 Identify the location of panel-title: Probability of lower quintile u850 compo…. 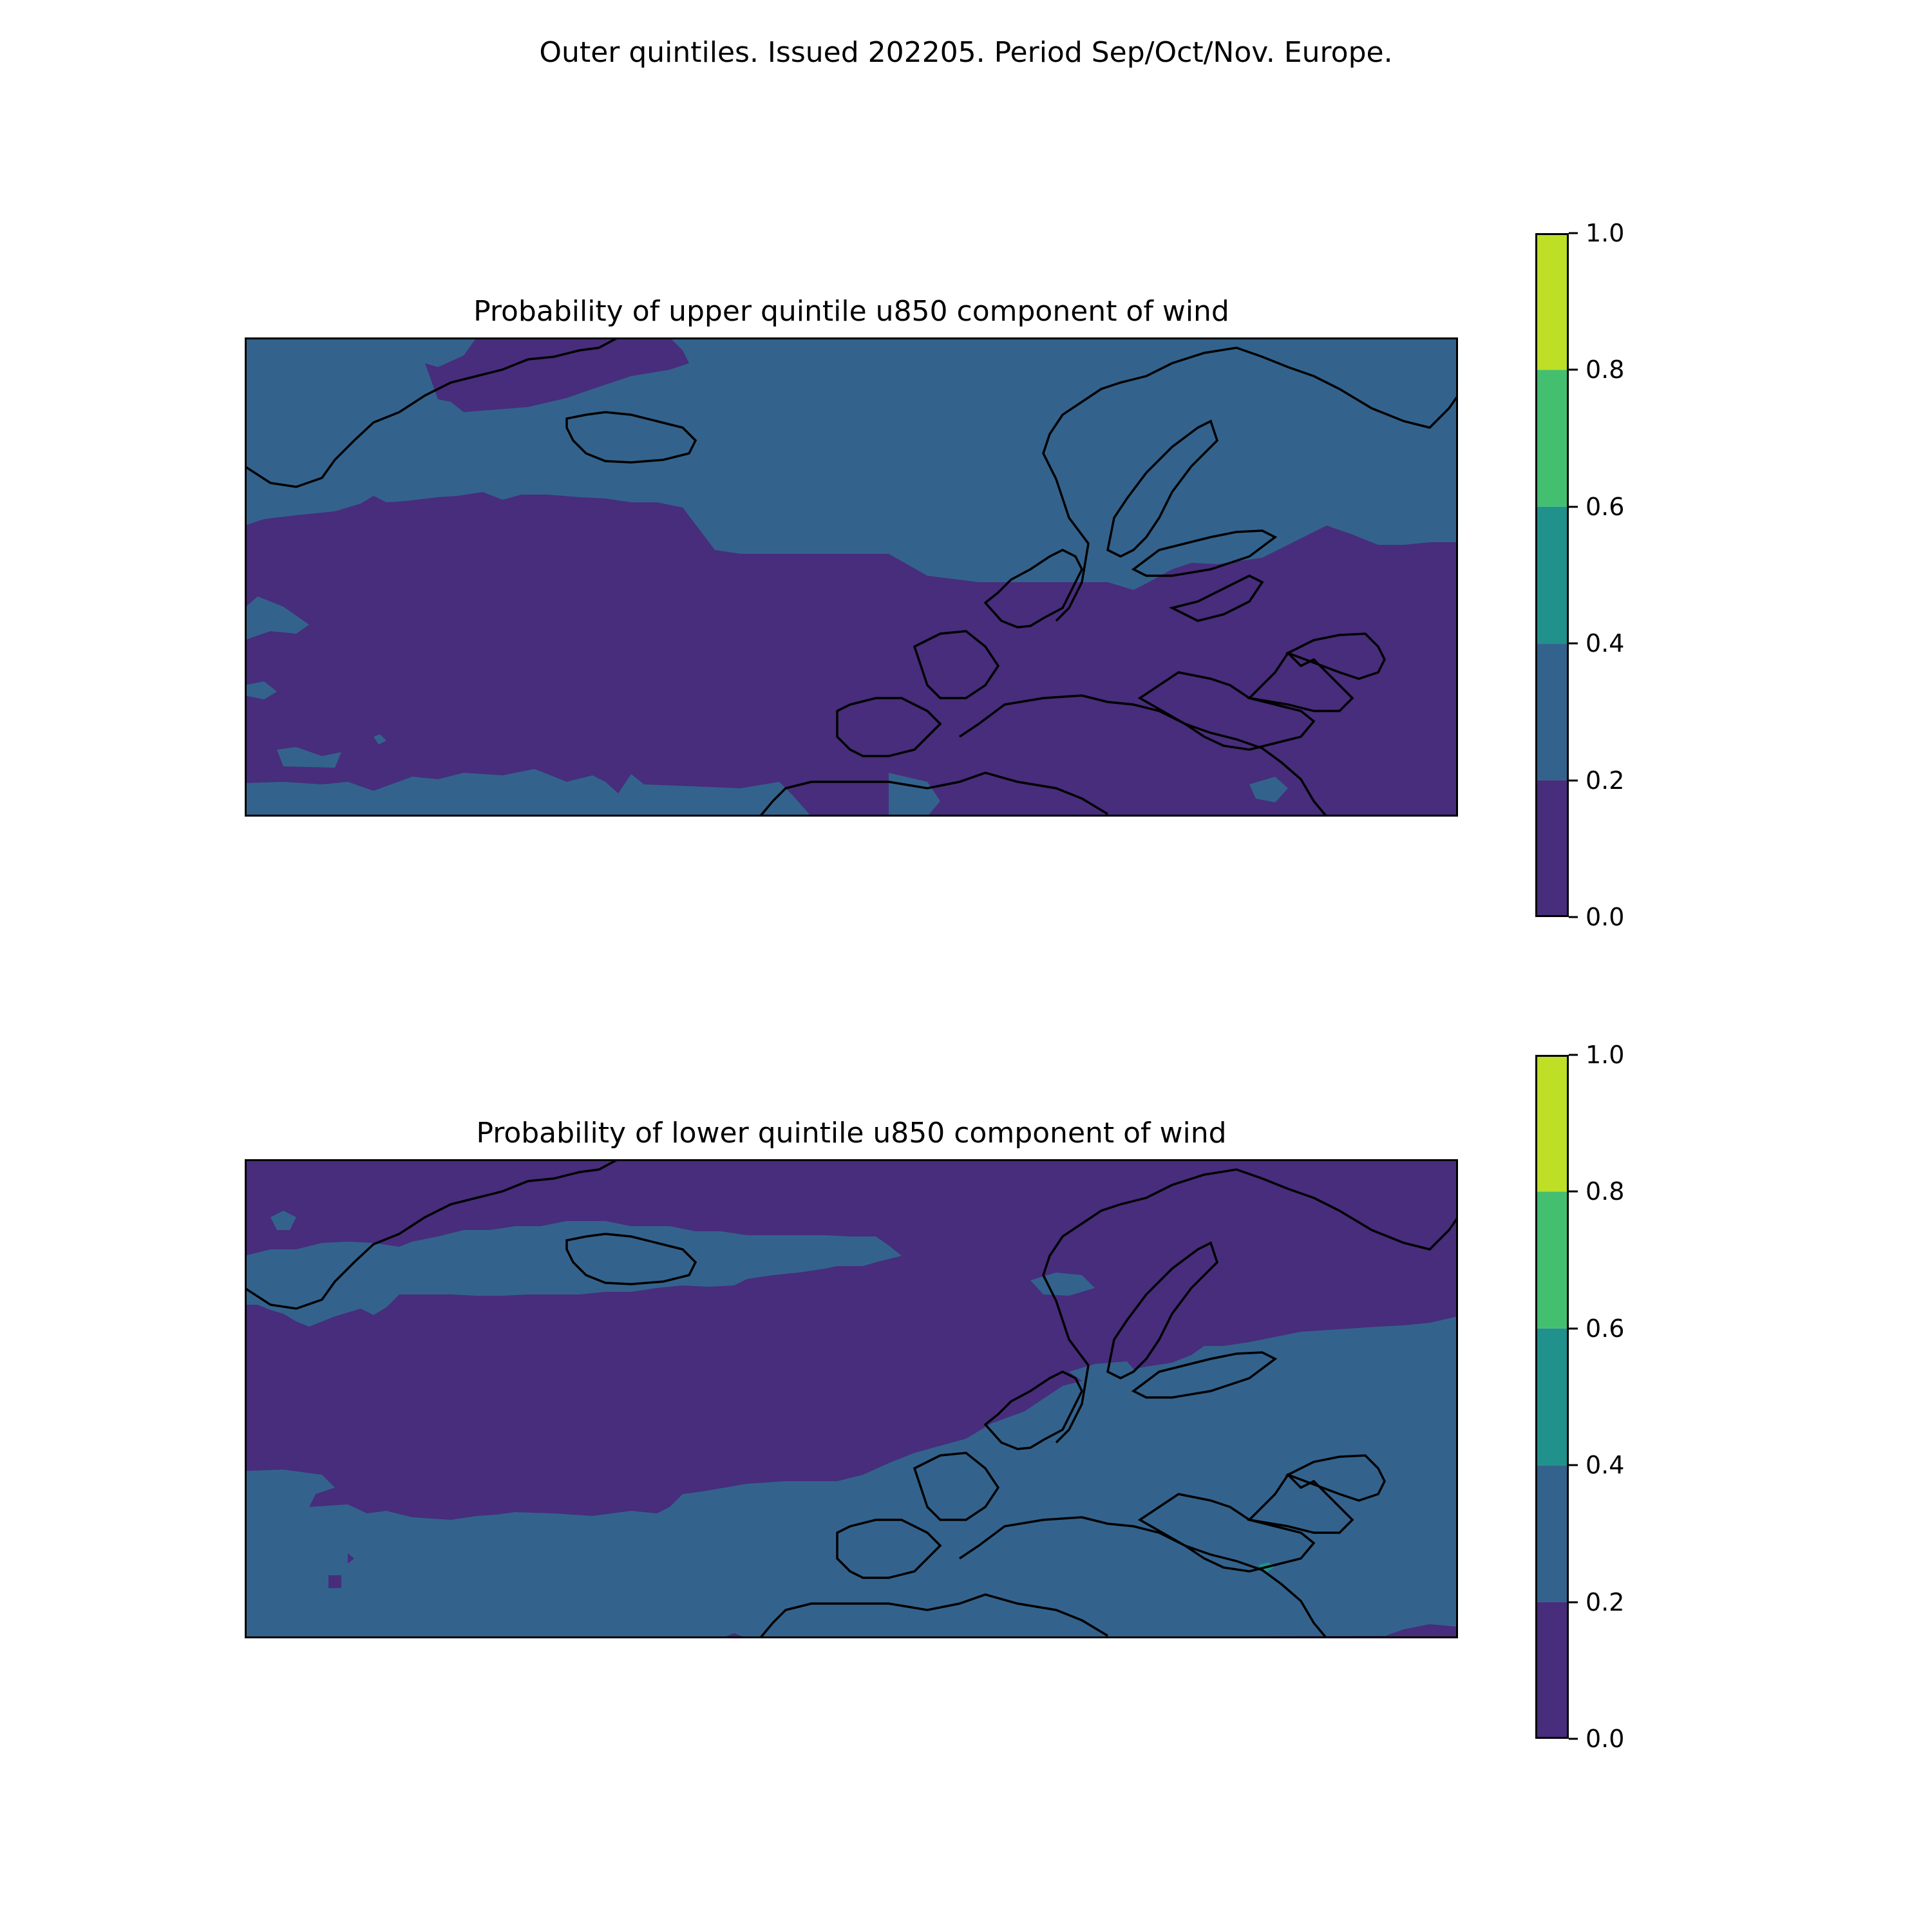
(851, 1133).